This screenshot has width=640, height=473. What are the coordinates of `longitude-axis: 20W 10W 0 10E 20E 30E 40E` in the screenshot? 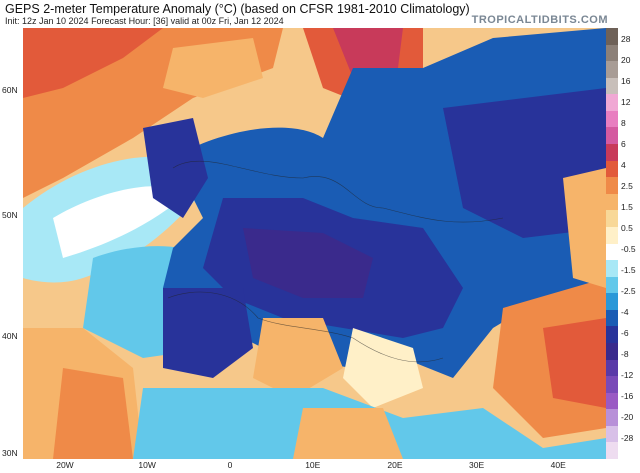 It's located at (314, 466).